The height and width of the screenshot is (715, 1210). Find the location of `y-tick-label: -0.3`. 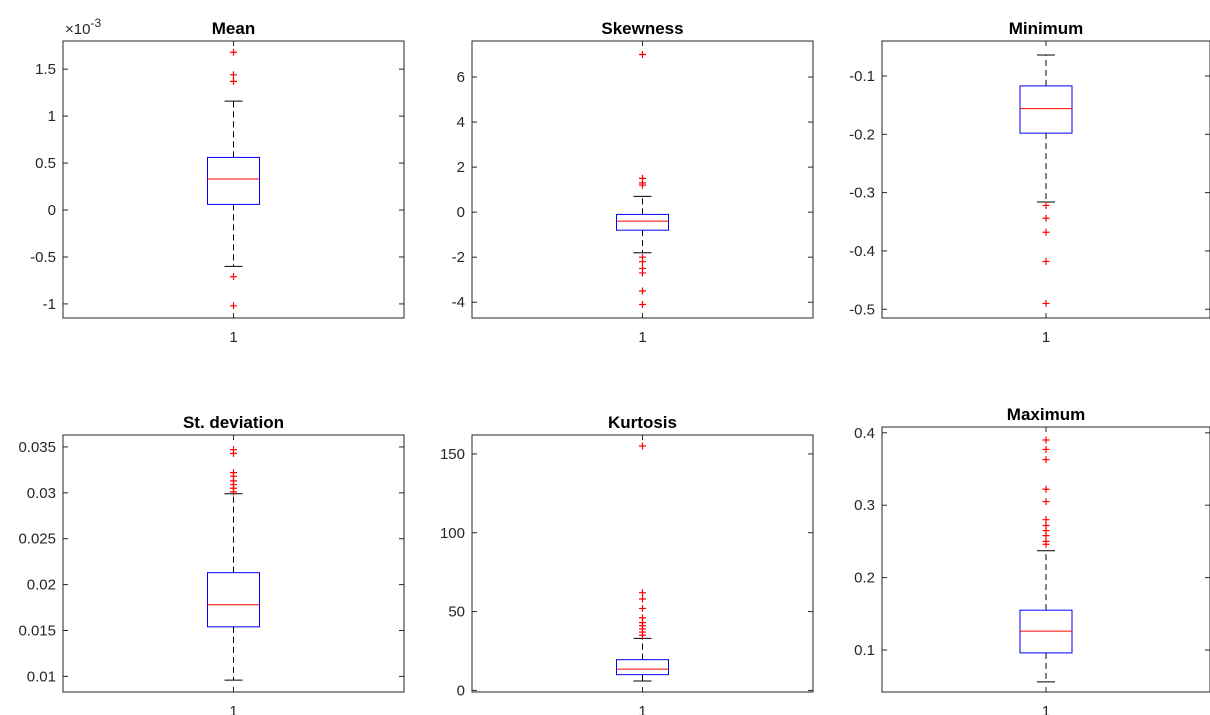

y-tick-label: -0.3 is located at coordinates (862, 193).